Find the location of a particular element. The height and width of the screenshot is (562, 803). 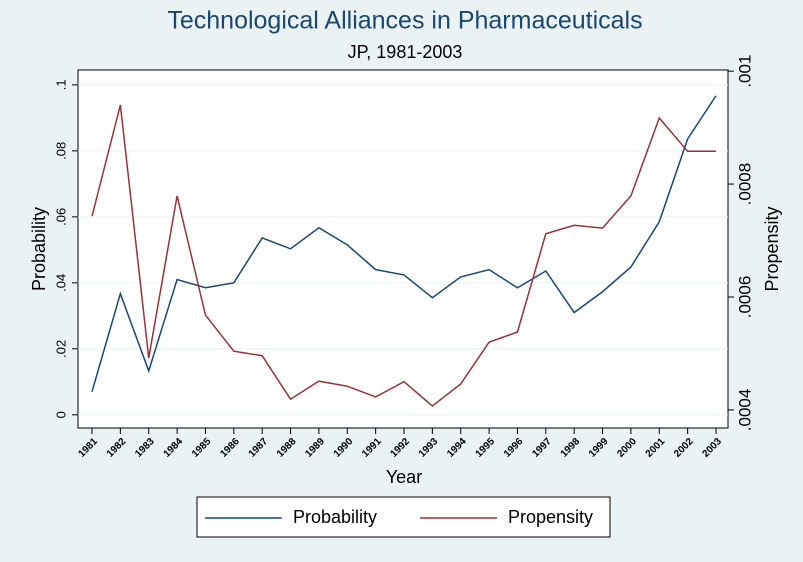

legend is located at coordinates (403, 517).